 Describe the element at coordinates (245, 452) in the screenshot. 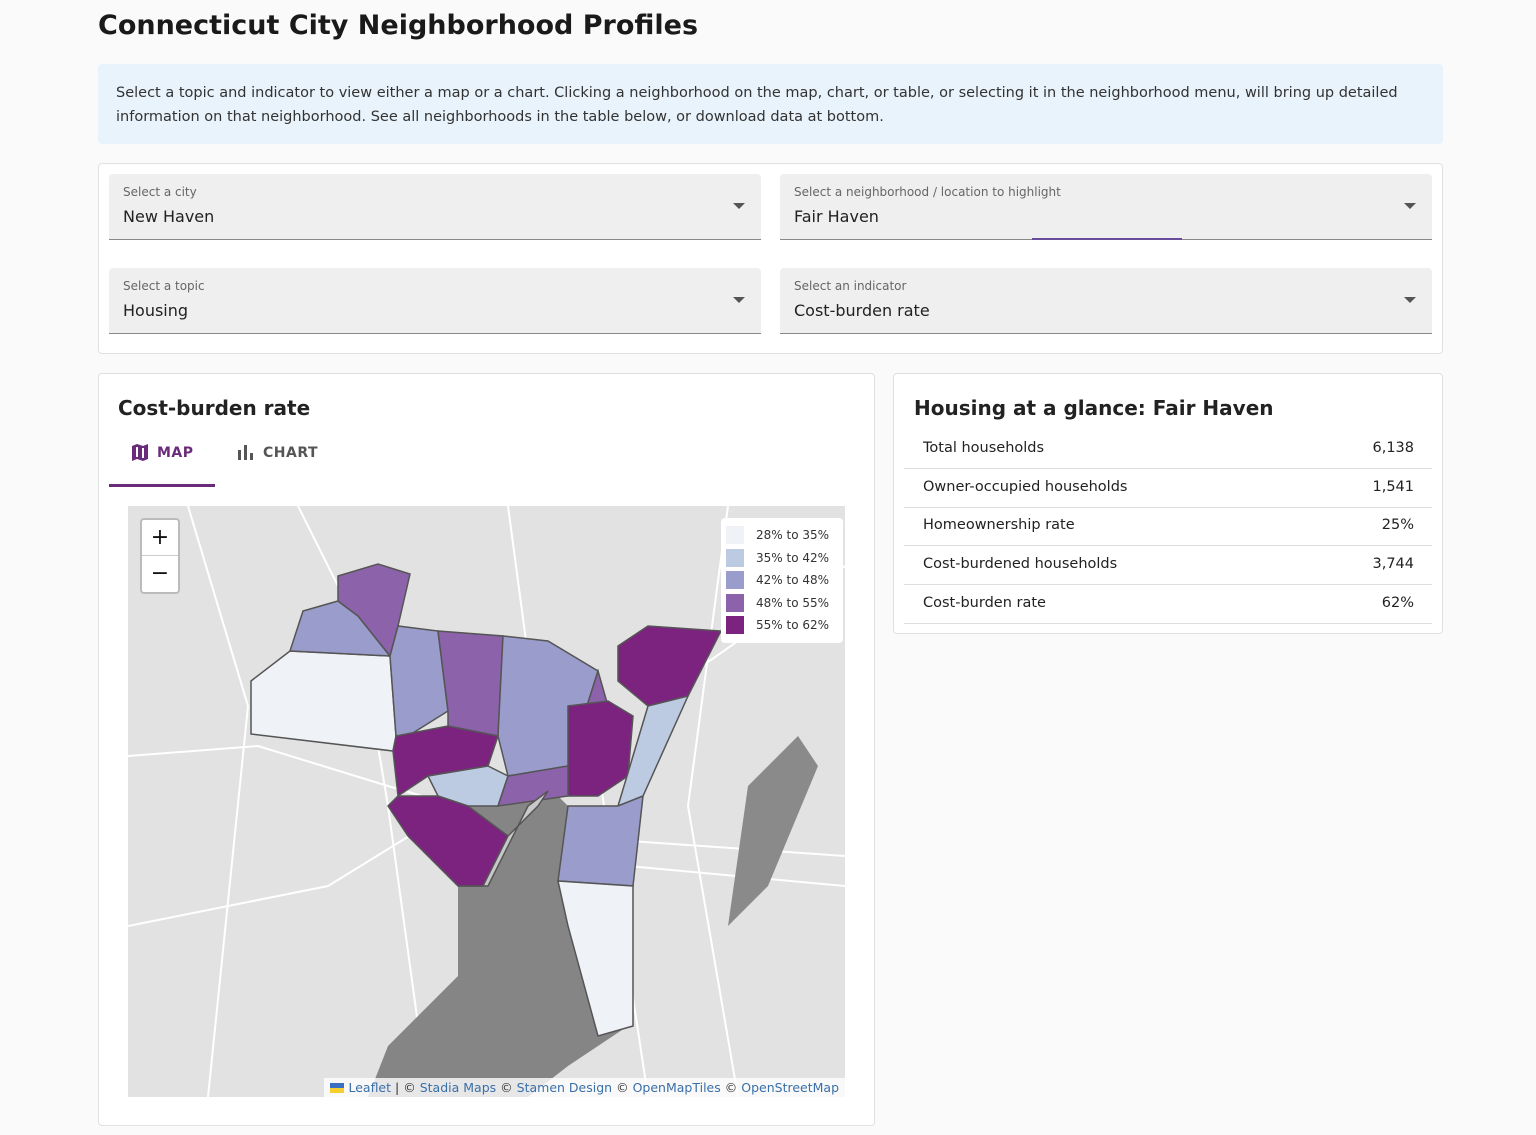

I see `chart-icon` at that location.